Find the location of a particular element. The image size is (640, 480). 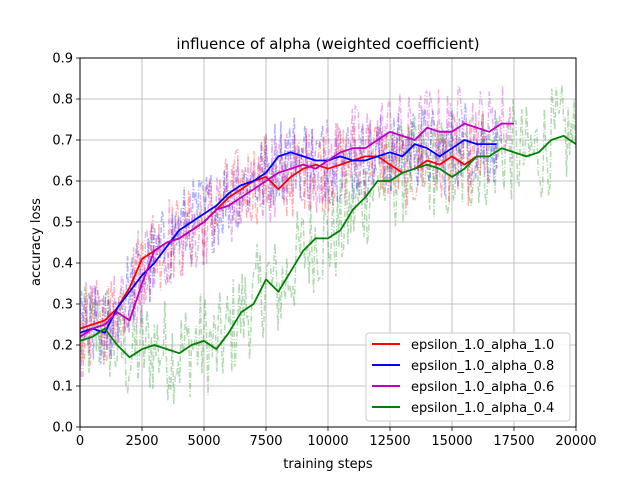

y-tick-label: 0.7 is located at coordinates (62, 141).